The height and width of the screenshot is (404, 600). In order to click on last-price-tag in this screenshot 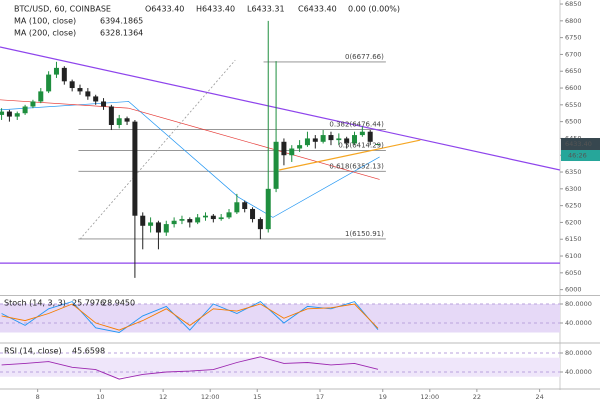, I will do `click(580, 144)`.